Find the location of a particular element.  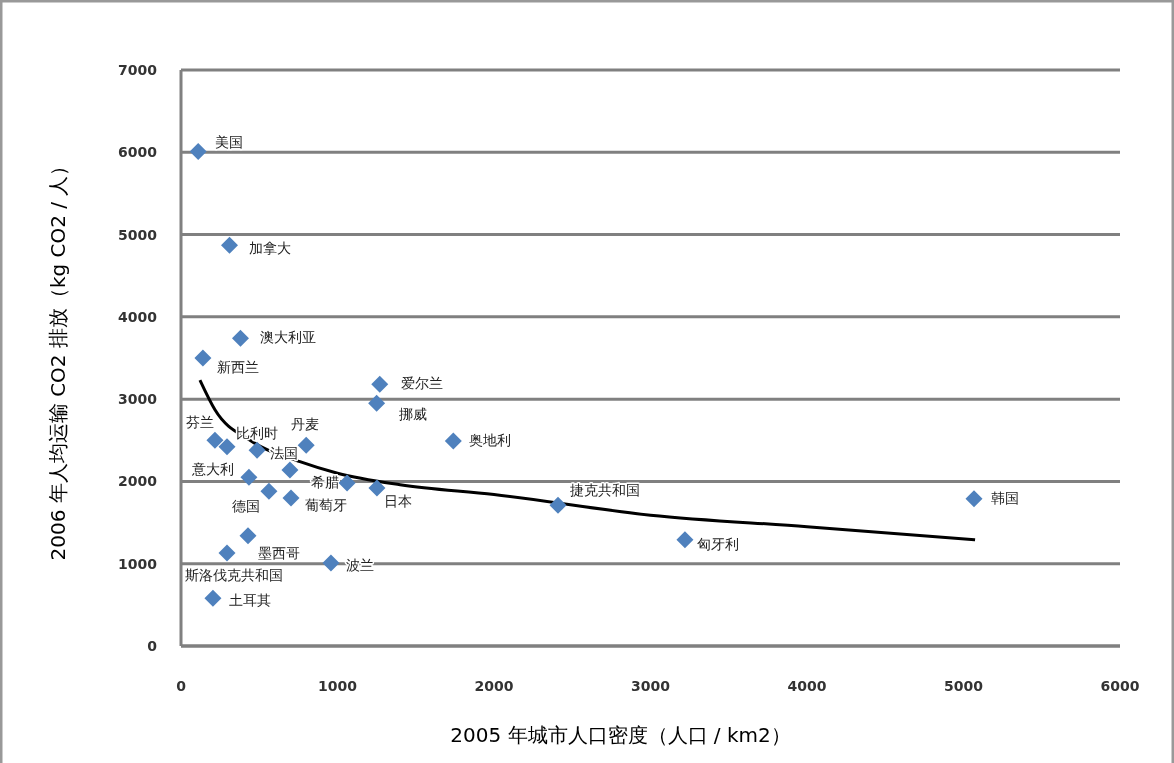

x-tick-label: 4000 is located at coordinates (807, 686).